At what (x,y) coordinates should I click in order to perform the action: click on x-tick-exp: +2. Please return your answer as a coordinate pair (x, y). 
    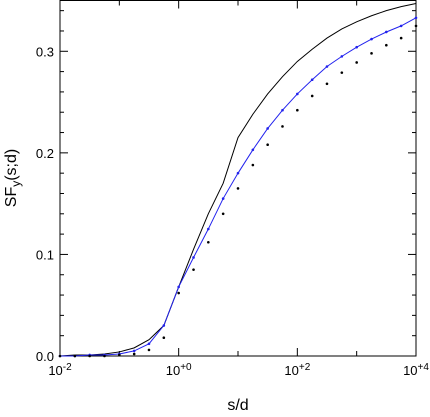
    Looking at the image, I should click on (305, 367).